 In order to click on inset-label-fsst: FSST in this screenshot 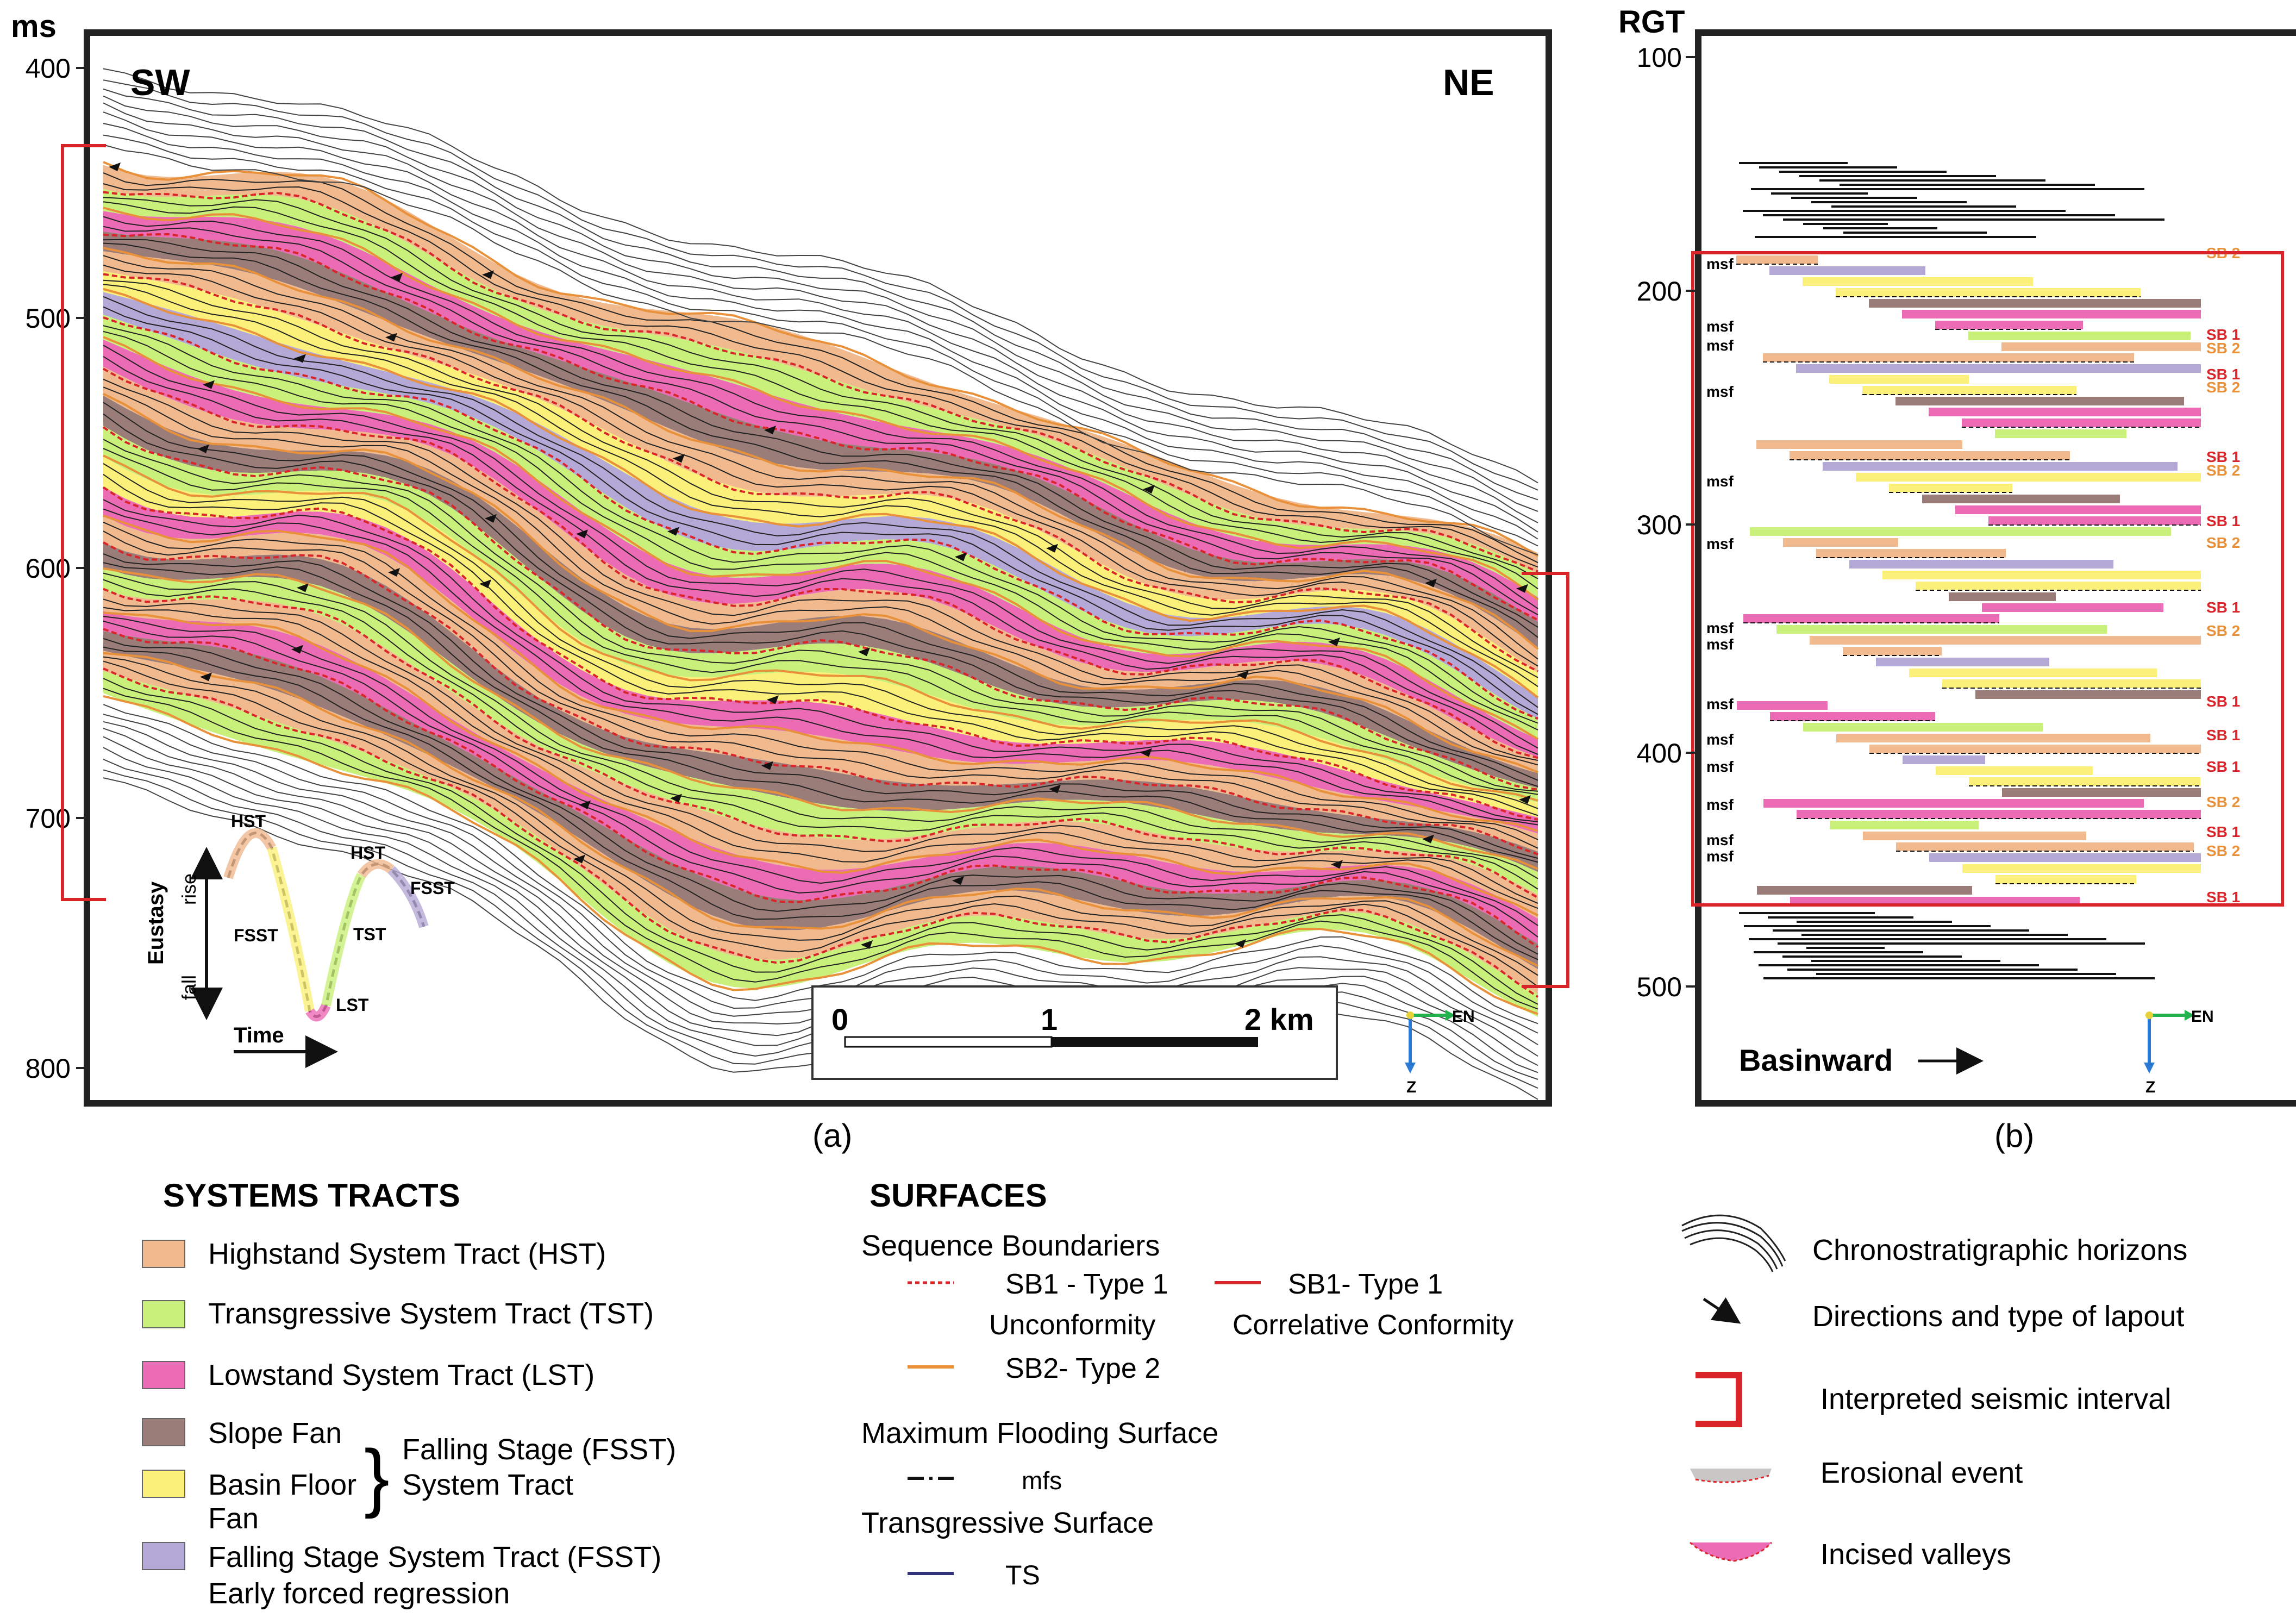, I will do `click(256, 935)`.